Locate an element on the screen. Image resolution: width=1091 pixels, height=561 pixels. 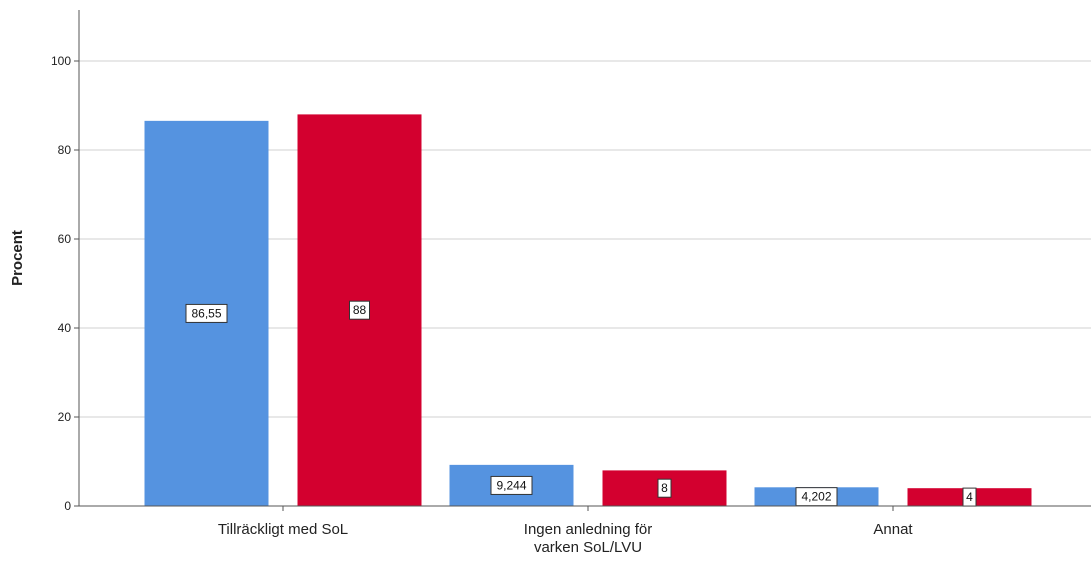
y-tick-label: 80 is located at coordinates (65, 150).